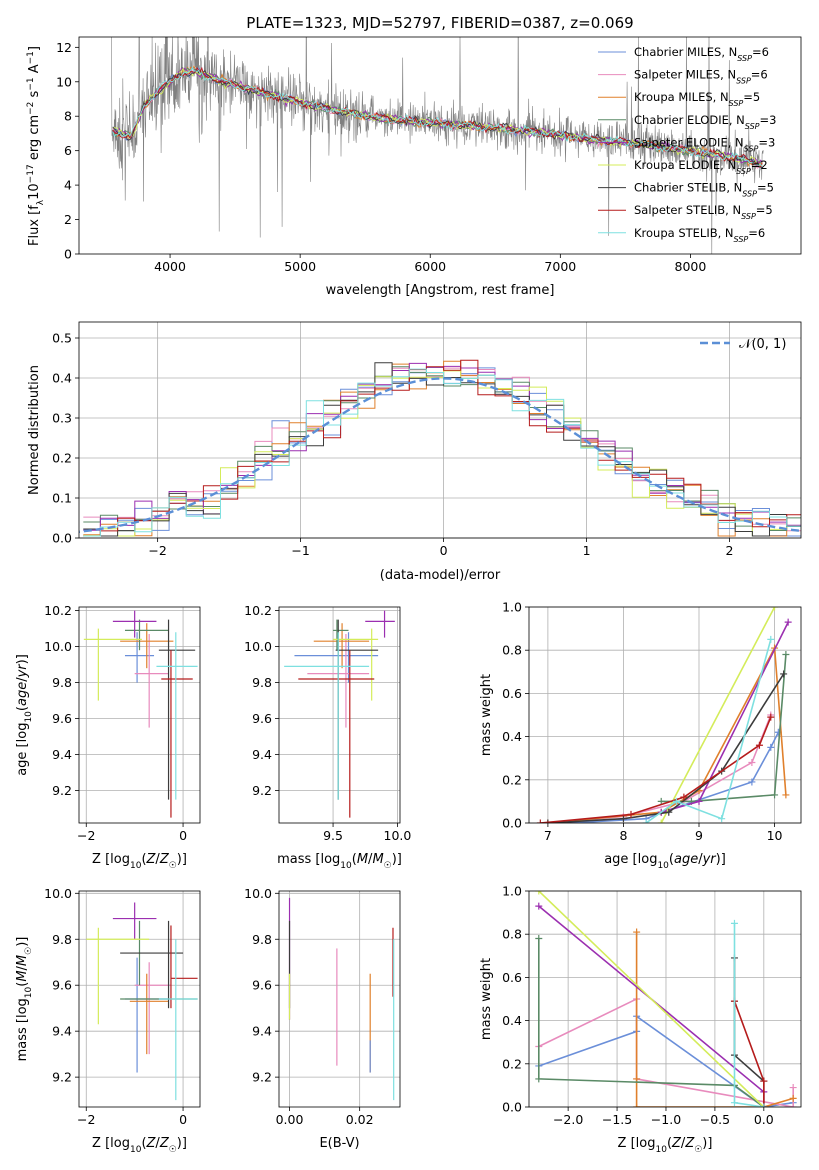 The width and height of the screenshot is (819, 1170). Describe the element at coordinates (64, 81) in the screenshot. I see `y-tick-label: 10` at that location.